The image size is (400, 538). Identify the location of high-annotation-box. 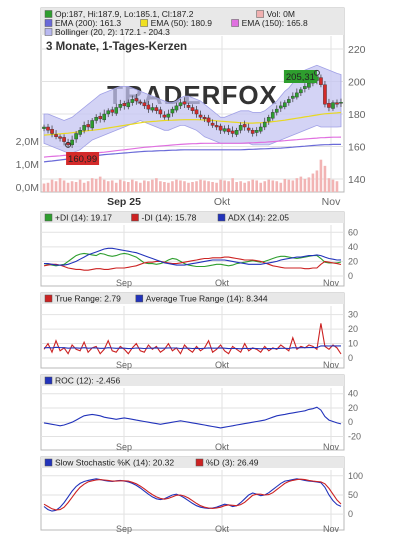
(300, 76).